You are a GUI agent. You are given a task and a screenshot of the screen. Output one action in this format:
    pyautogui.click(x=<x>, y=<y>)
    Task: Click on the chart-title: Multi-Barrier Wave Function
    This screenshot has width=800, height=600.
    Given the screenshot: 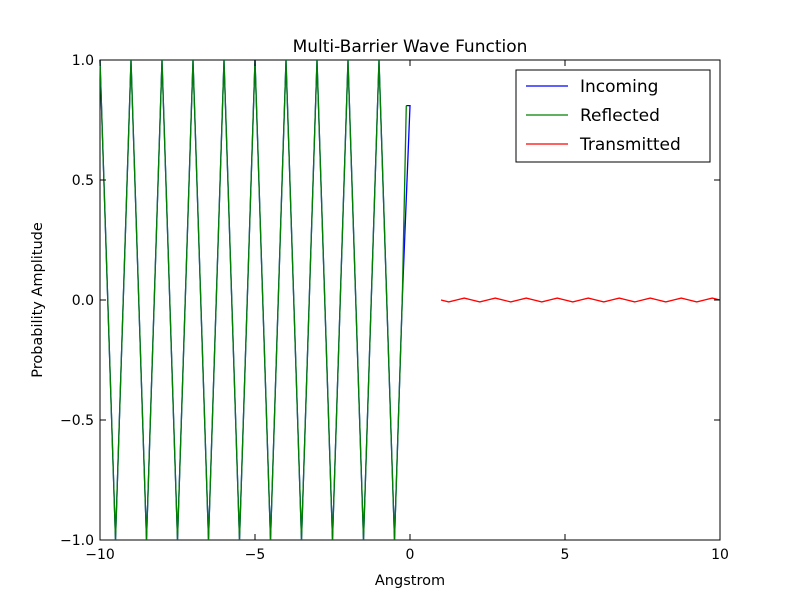 What is the action you would take?
    pyautogui.click(x=410, y=47)
    